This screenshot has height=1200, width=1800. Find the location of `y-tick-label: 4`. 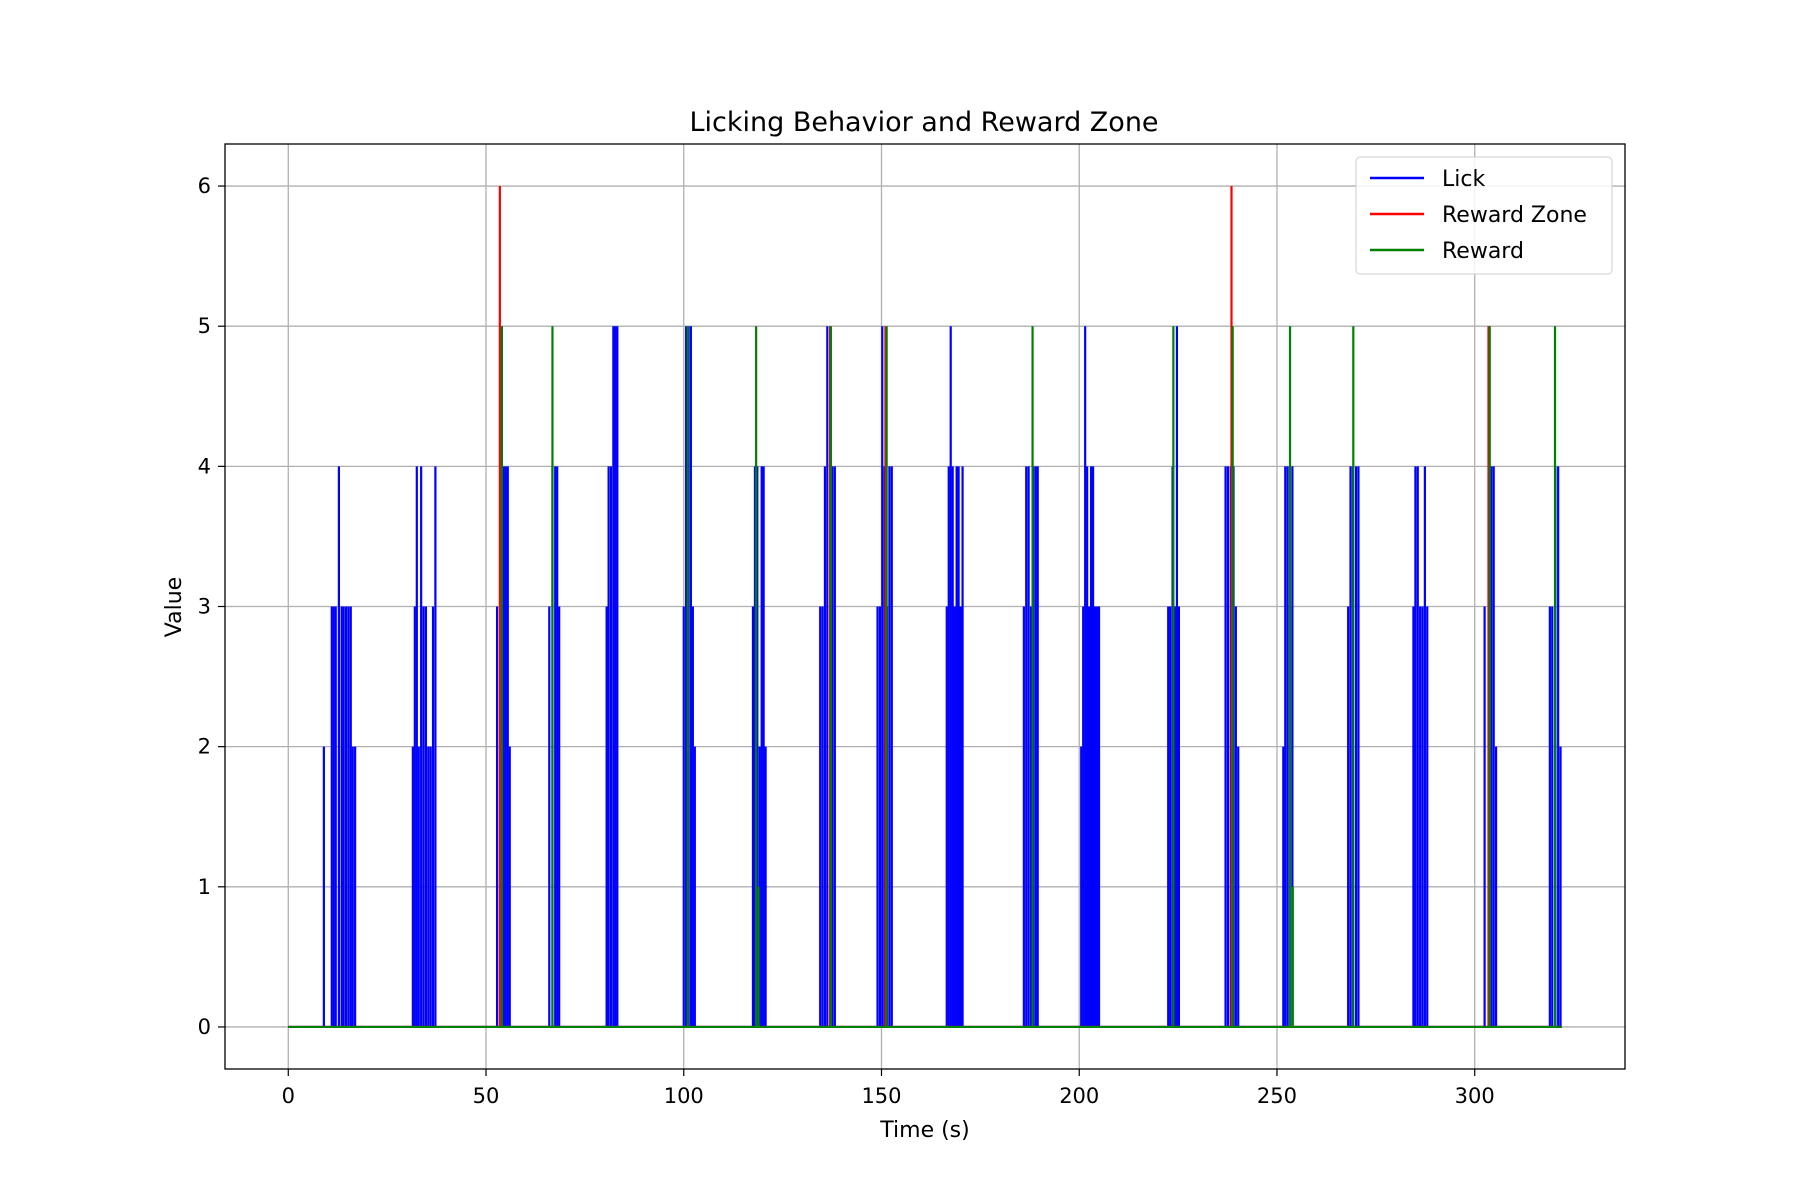

y-tick-label: 4 is located at coordinates (204, 466).